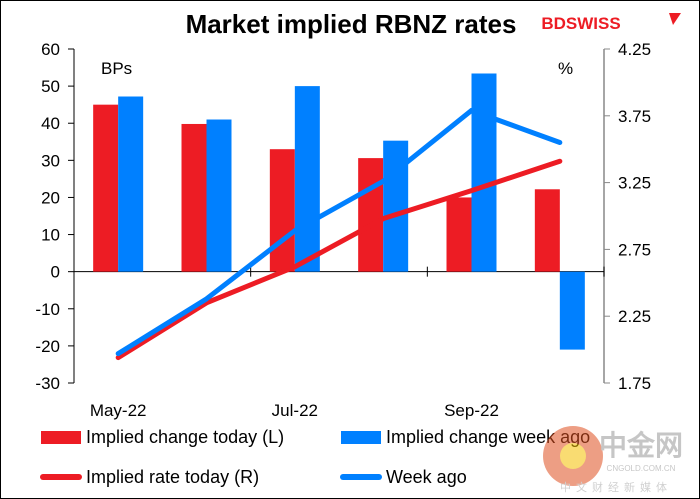 This screenshot has height=499, width=700. Describe the element at coordinates (634, 116) in the screenshot. I see `right-tick-label: 3.75` at that location.